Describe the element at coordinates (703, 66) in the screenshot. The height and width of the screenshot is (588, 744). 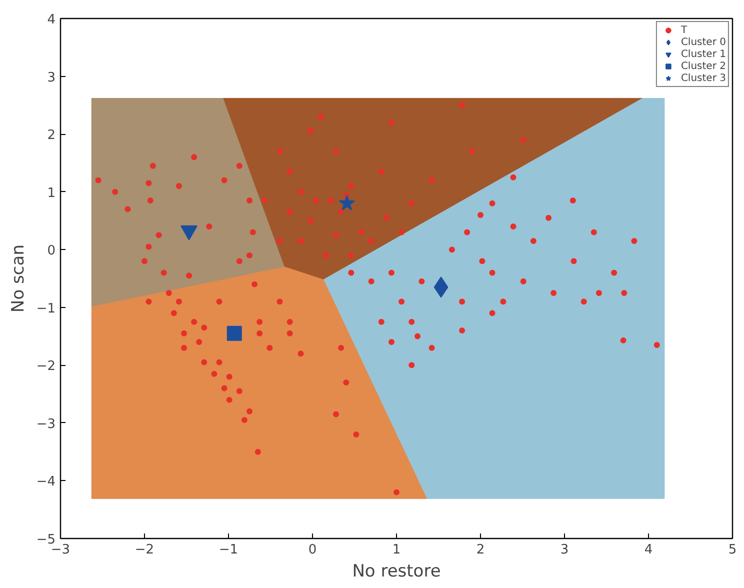
I see `legend-label: Cluster 2` at that location.